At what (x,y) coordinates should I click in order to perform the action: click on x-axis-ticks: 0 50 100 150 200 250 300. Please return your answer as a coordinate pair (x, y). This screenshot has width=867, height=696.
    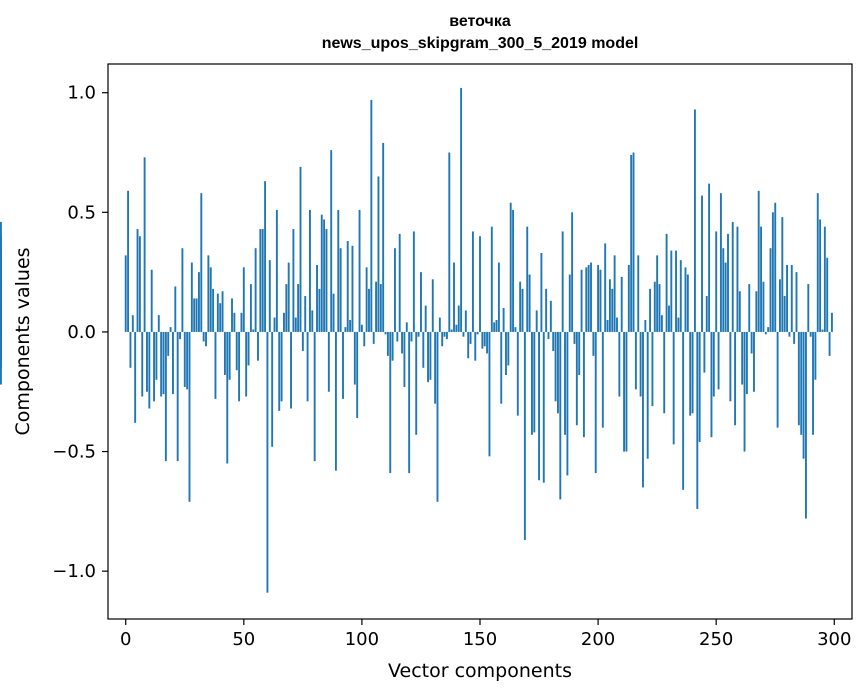
    Looking at the image, I should click on (485, 634).